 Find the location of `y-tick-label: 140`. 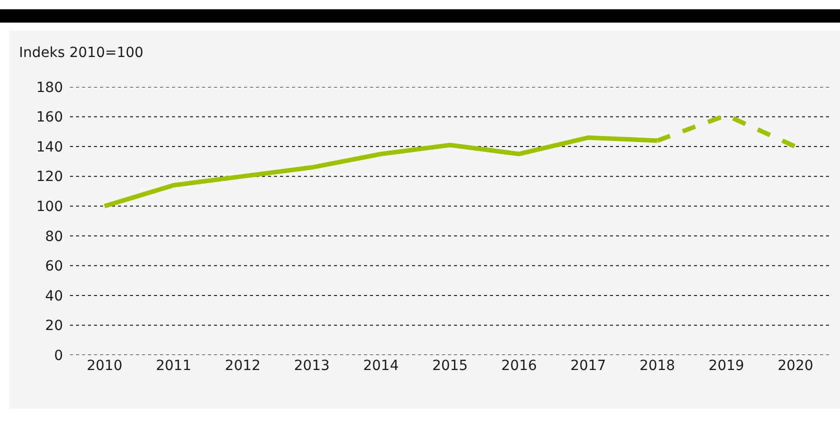

y-tick-label: 140 is located at coordinates (49, 147).